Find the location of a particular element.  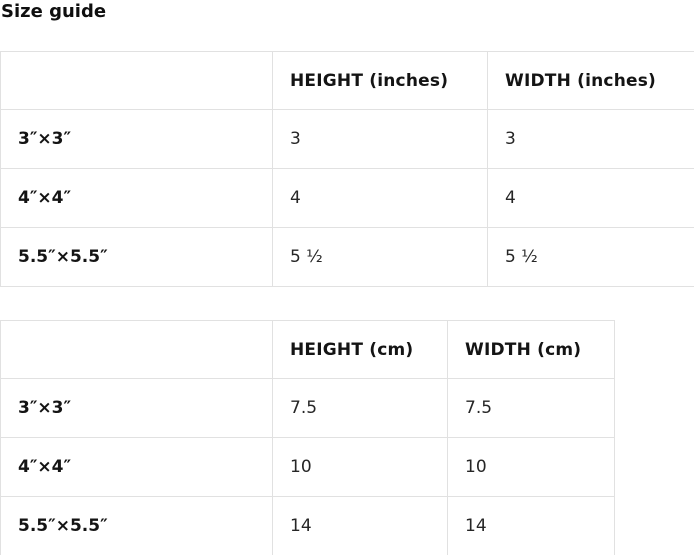

height-value-cell: 3 is located at coordinates (380, 139).